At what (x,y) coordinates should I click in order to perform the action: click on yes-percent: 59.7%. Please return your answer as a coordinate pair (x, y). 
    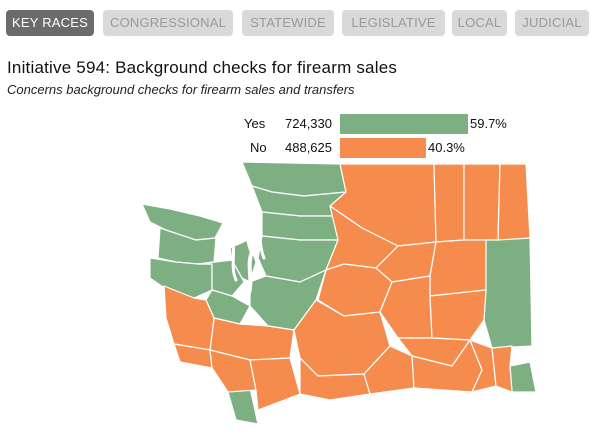
    Looking at the image, I should click on (488, 123).